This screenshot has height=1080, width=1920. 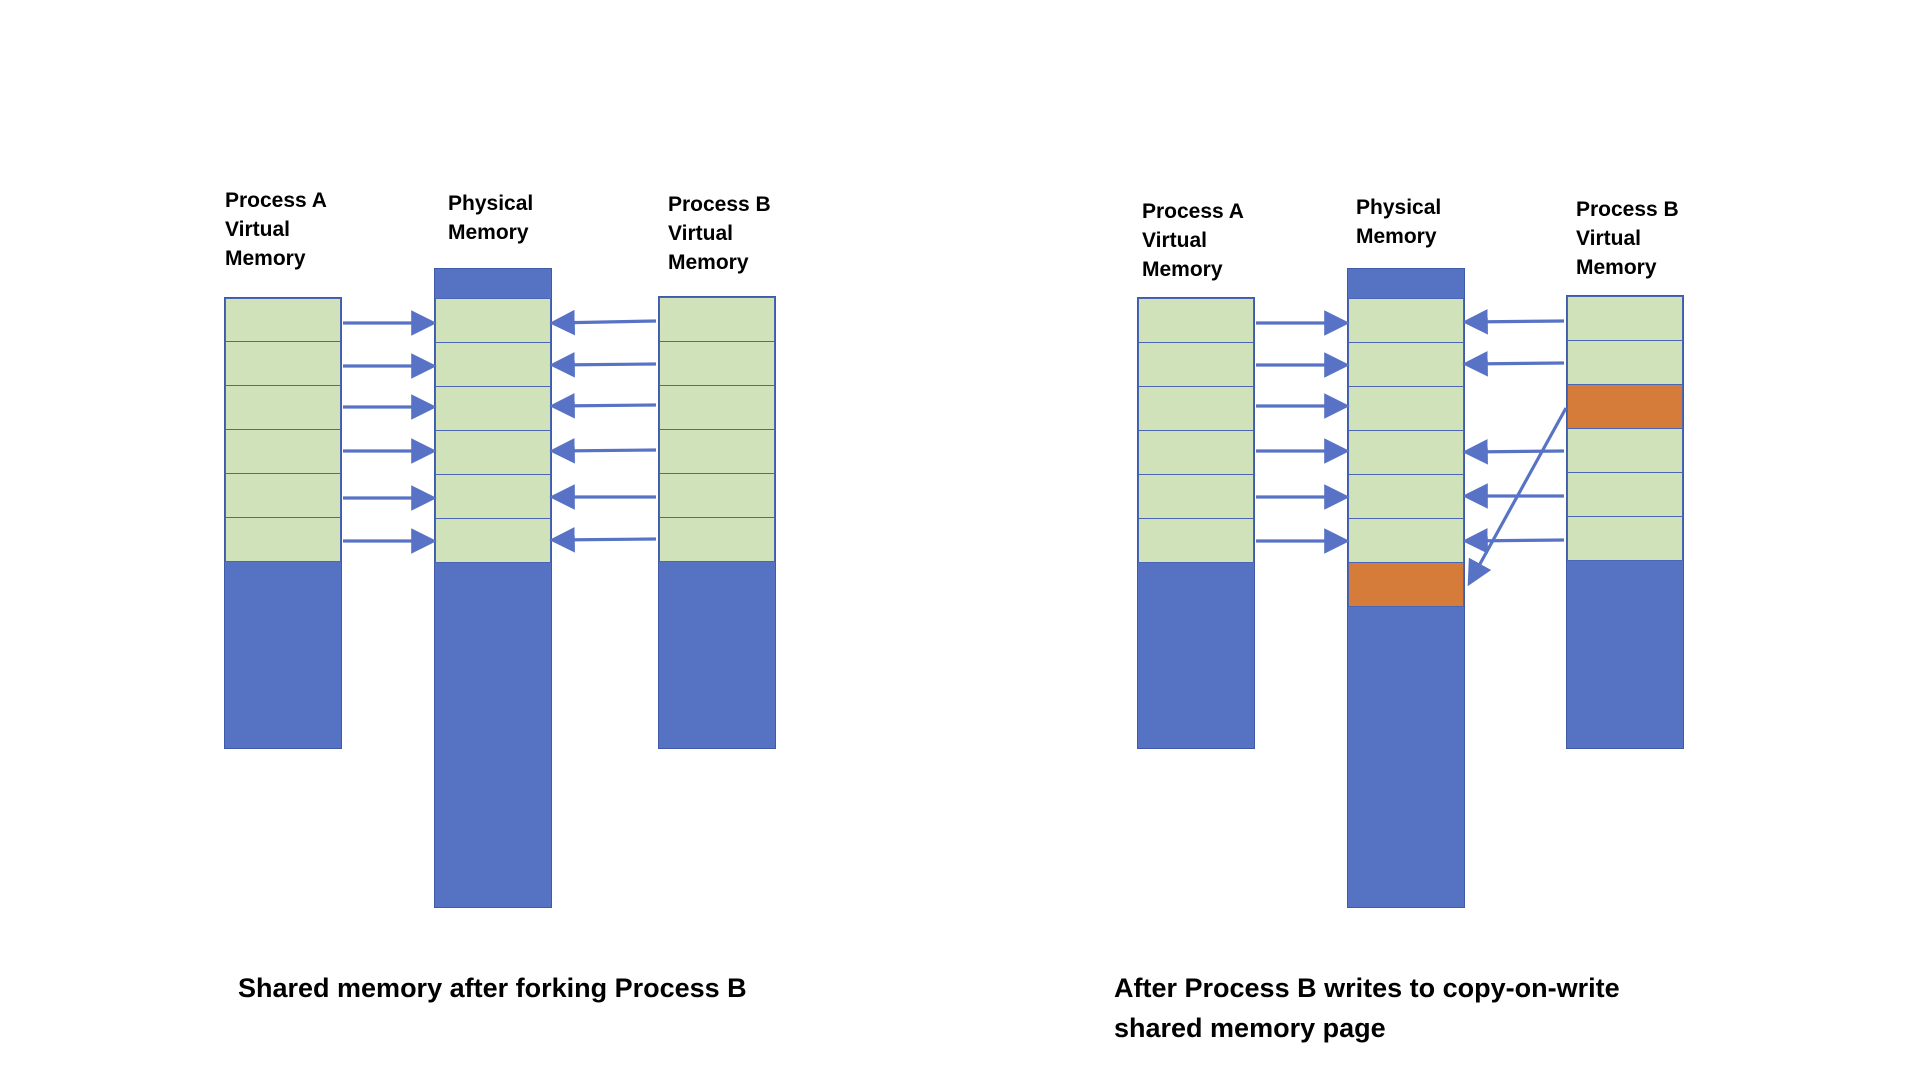 I want to click on left-process-b-label: Process B Virtual Memory, so click(x=719, y=233).